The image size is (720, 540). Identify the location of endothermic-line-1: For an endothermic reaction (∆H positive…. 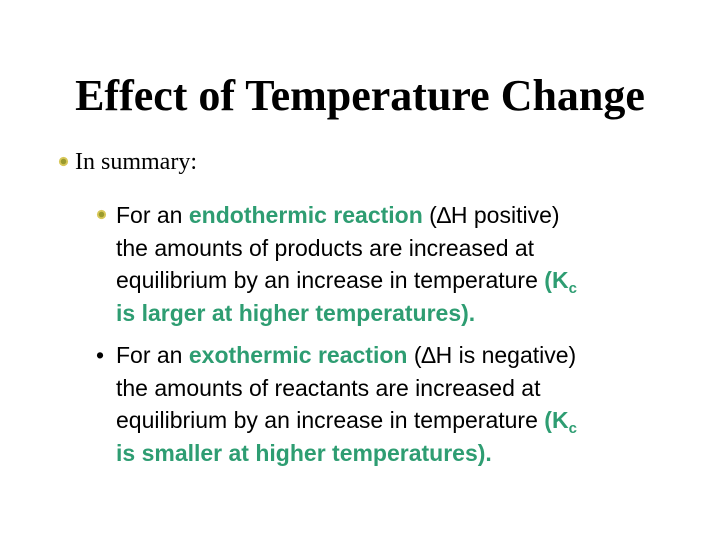
(396, 215).